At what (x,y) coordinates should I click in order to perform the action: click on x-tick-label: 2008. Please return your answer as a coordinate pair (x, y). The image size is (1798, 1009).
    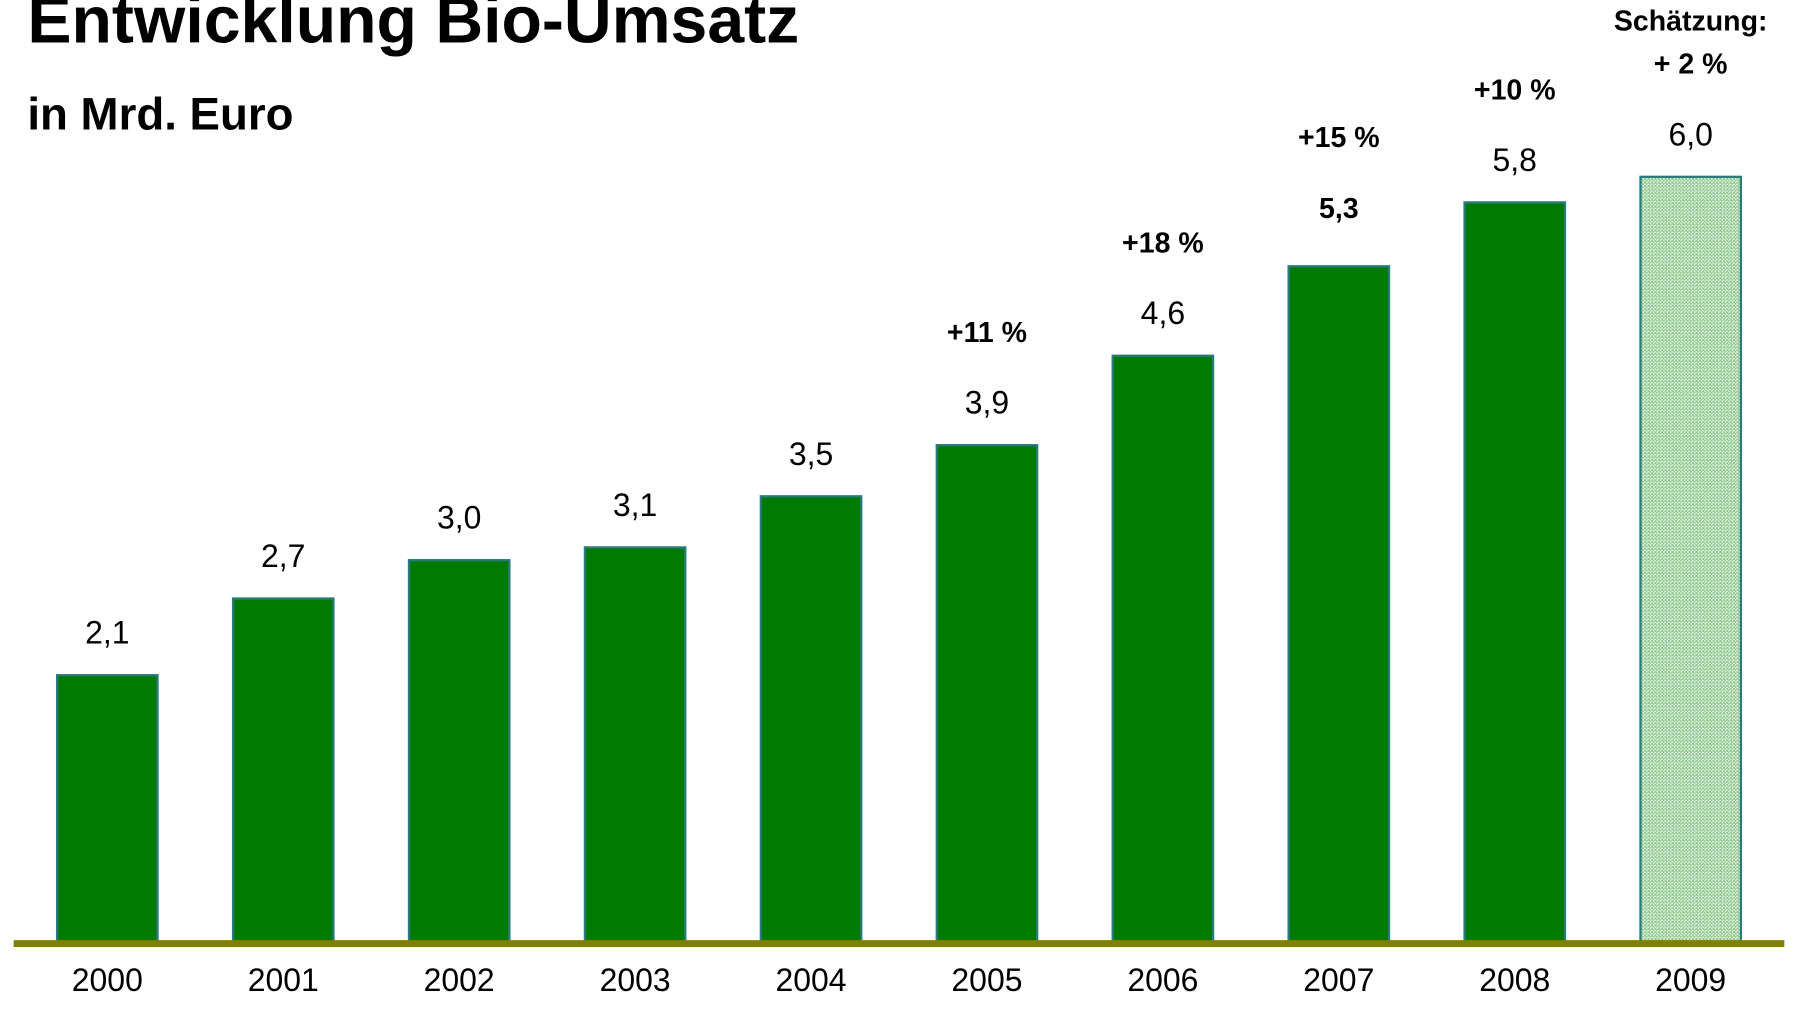
    Looking at the image, I should click on (1514, 980).